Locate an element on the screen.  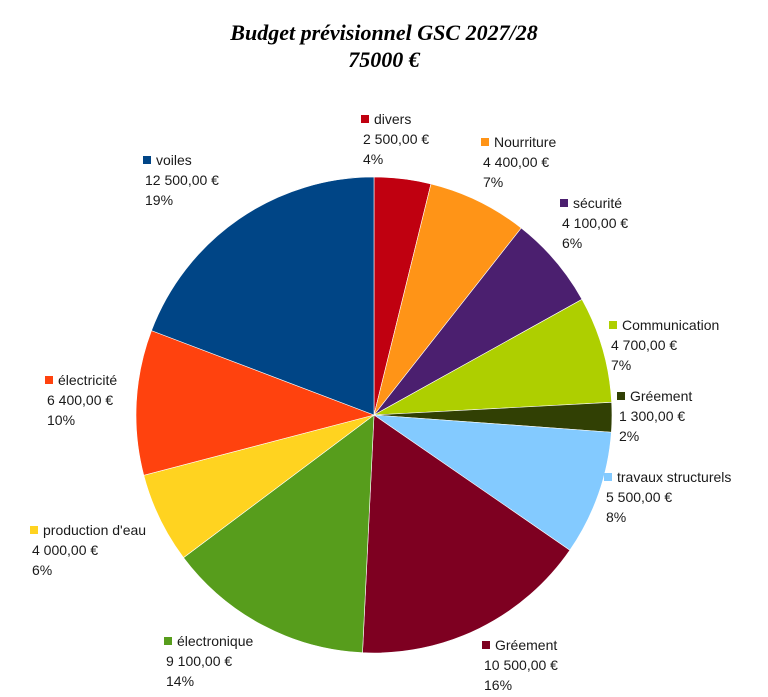
slice-value-1: 4 400,00 € is located at coordinates (516, 162).